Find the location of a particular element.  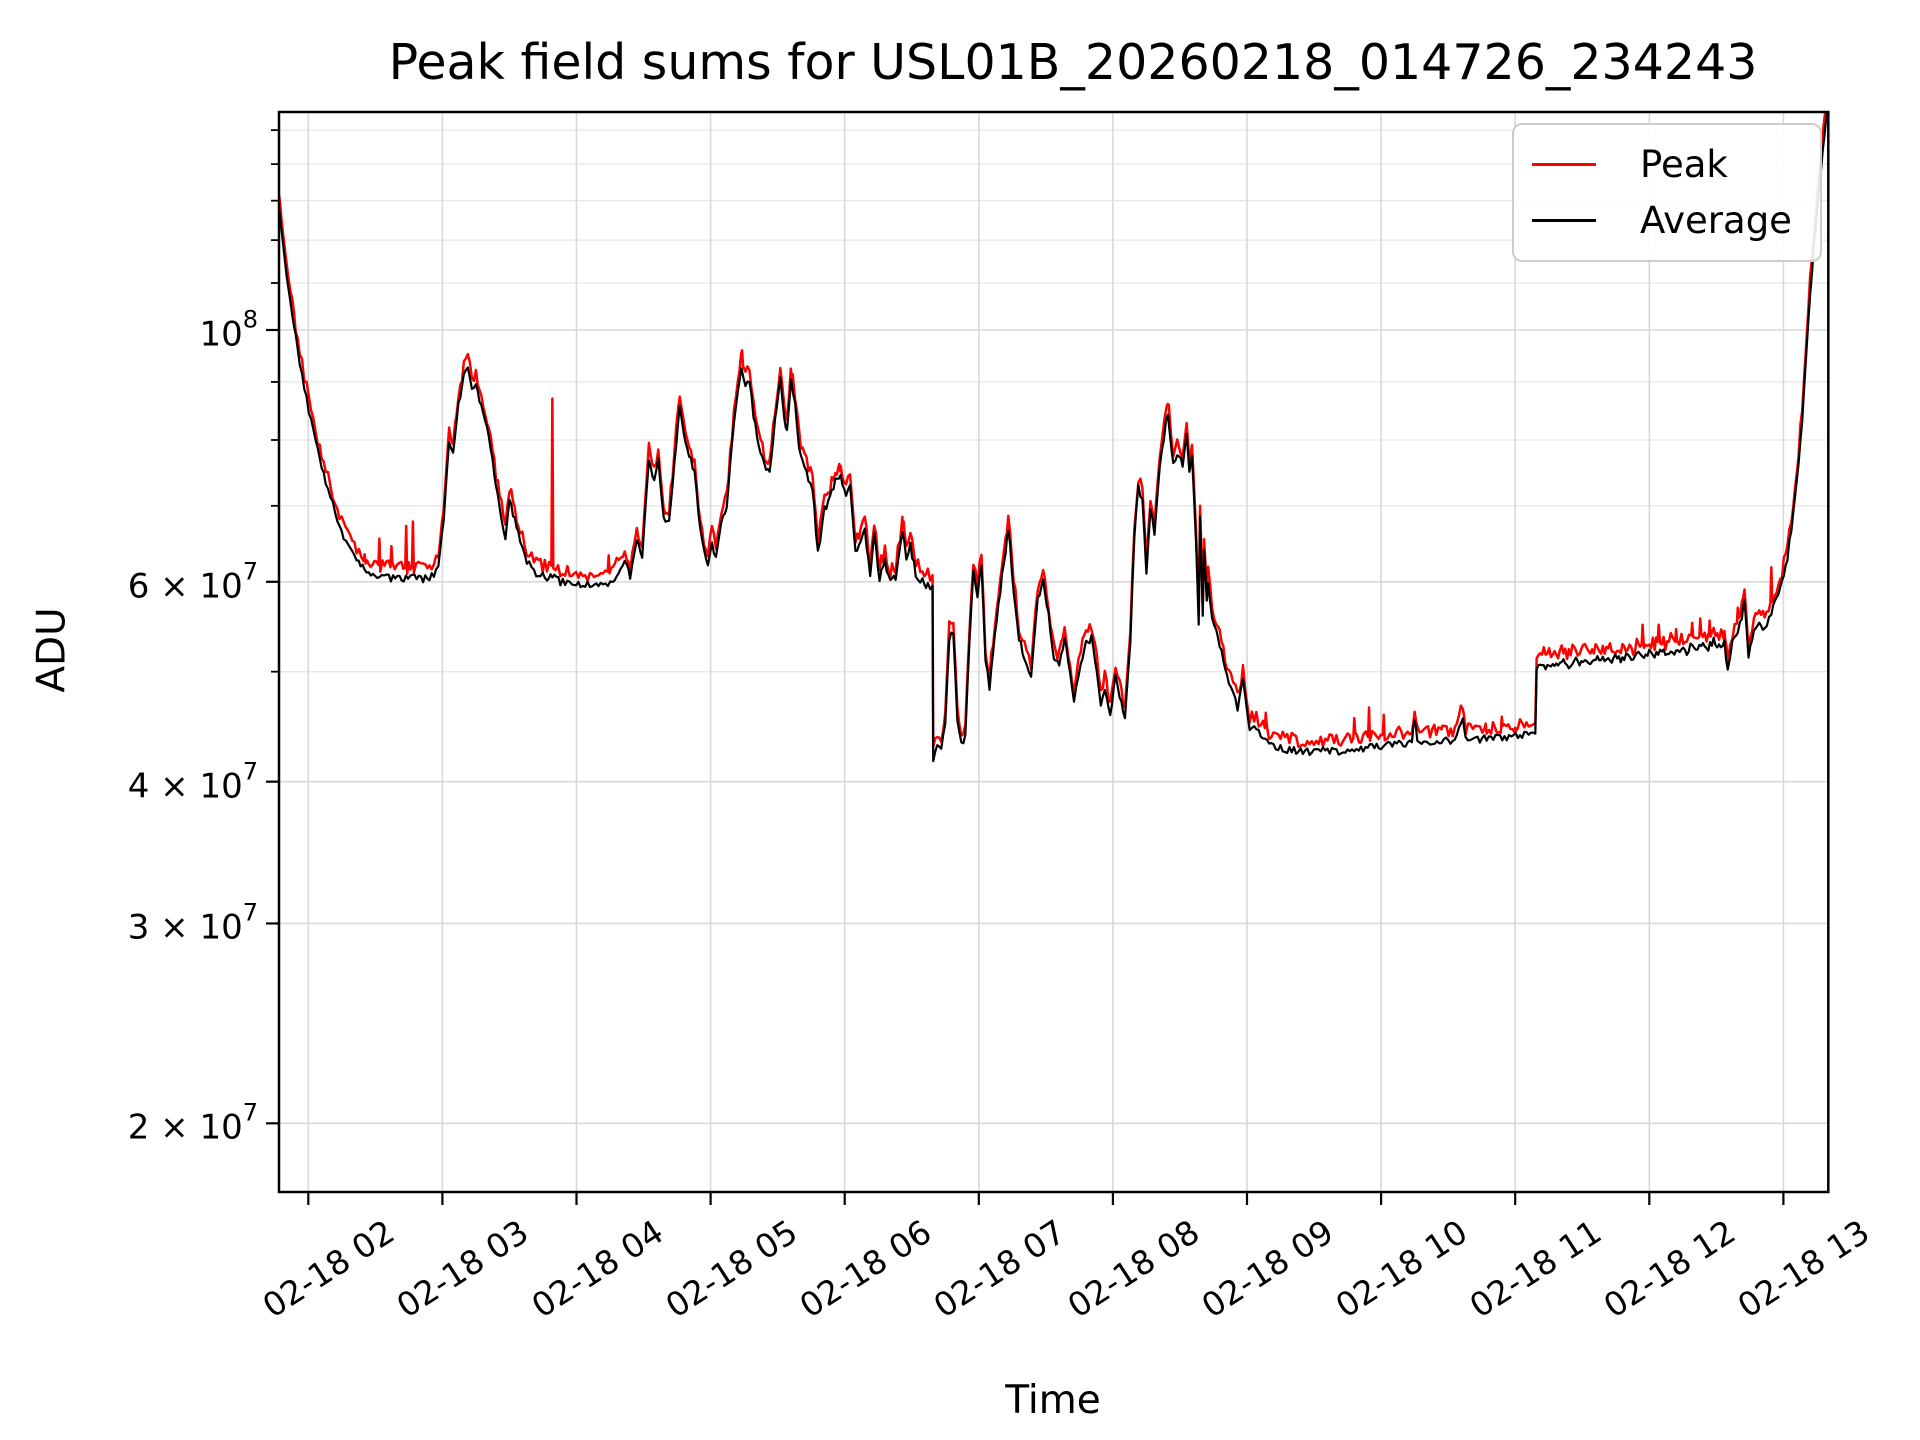

legend-item-average: Average is located at coordinates (1667, 220).